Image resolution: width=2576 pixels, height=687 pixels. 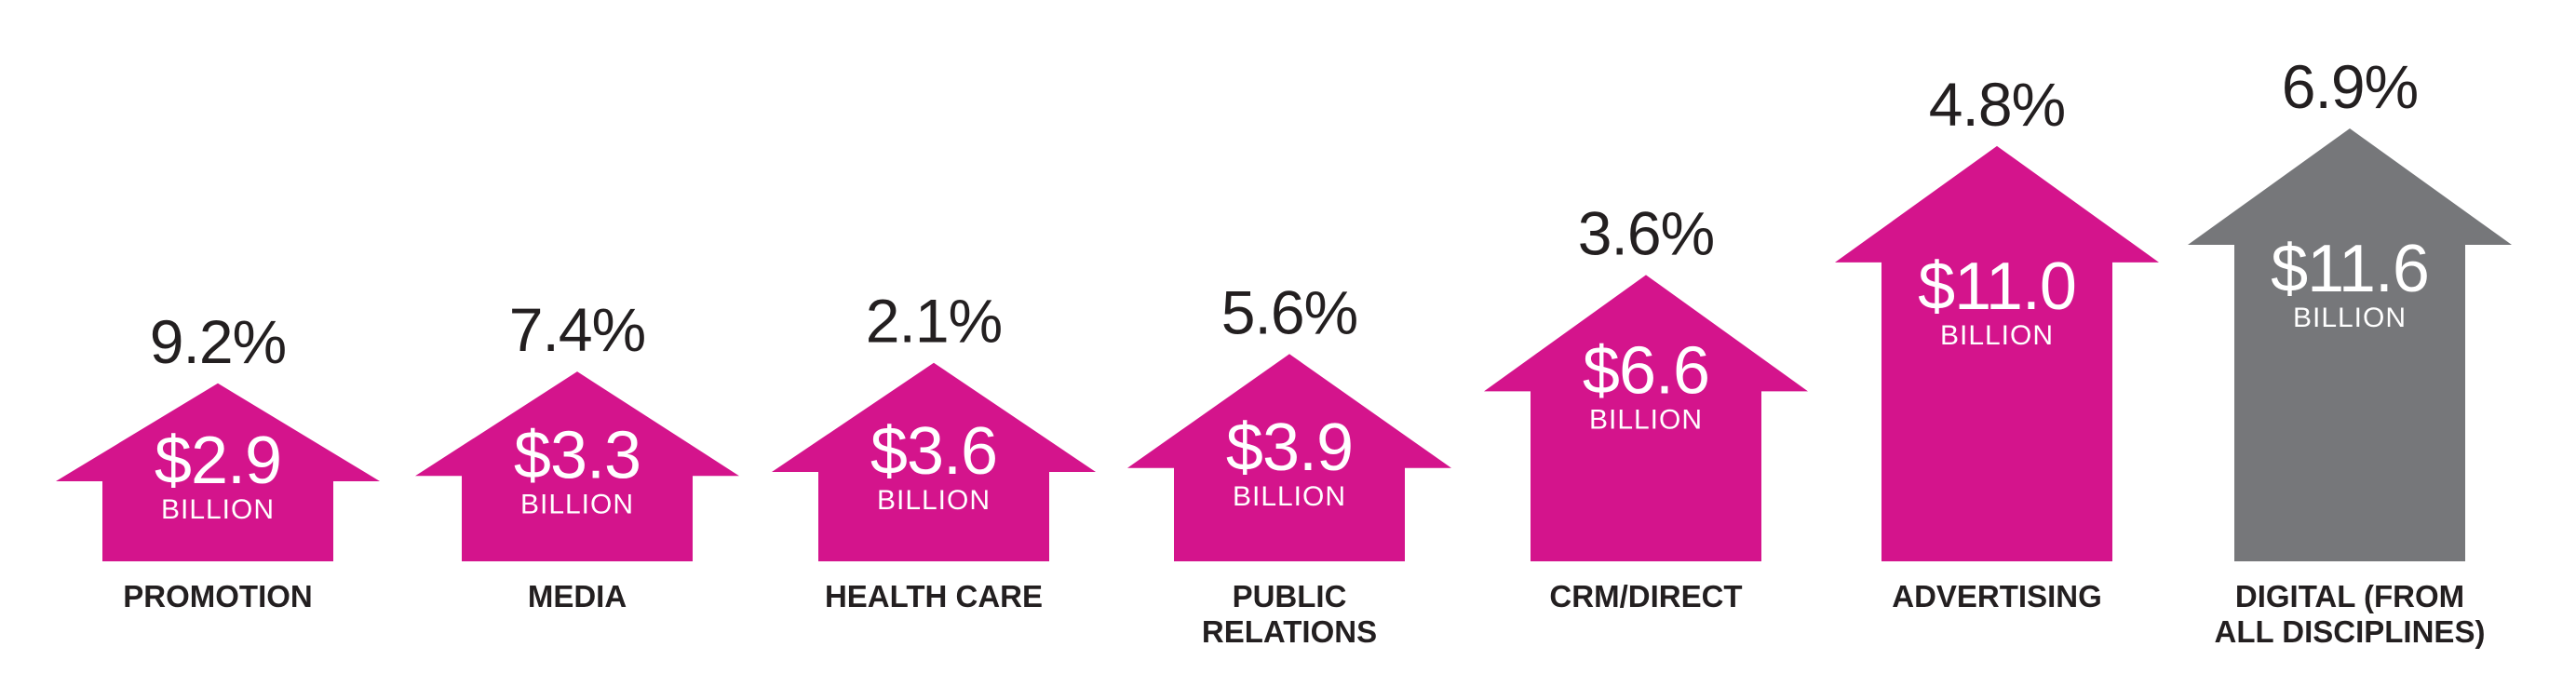 What do you see at coordinates (1646, 370) in the screenshot?
I see `value-label: $6.6` at bounding box center [1646, 370].